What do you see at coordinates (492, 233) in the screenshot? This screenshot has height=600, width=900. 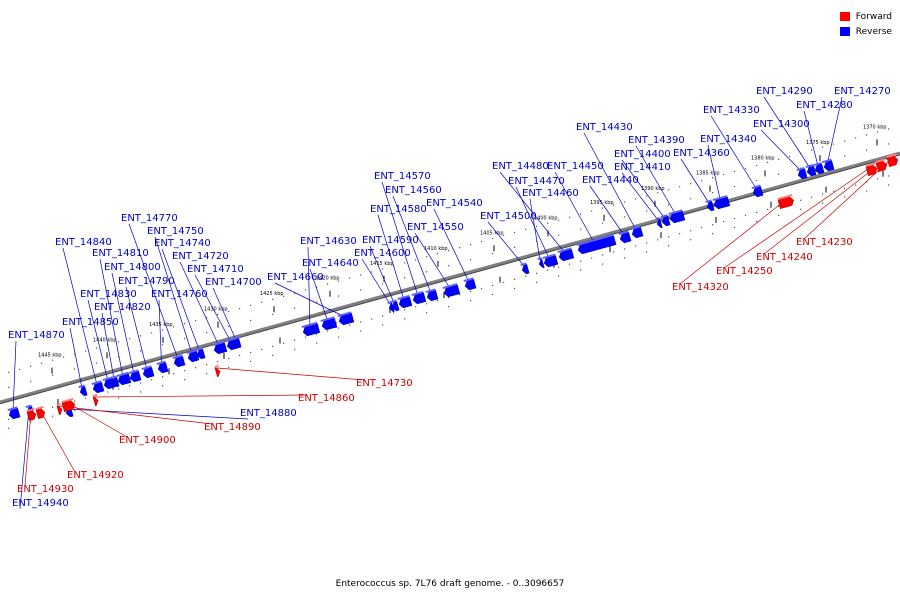 I see `scale-tick-label: 1405 kbp` at bounding box center [492, 233].